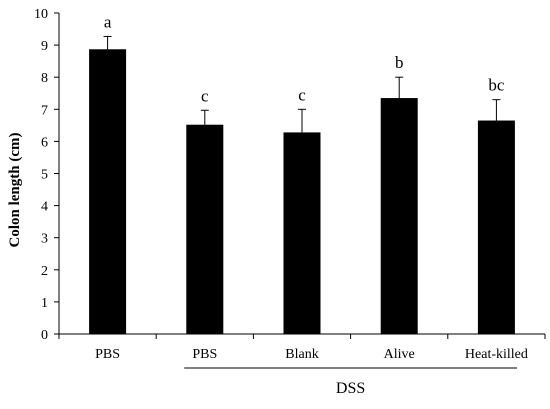 The image size is (550, 409). What do you see at coordinates (496, 85) in the screenshot?
I see `significance-label: bc` at bounding box center [496, 85].